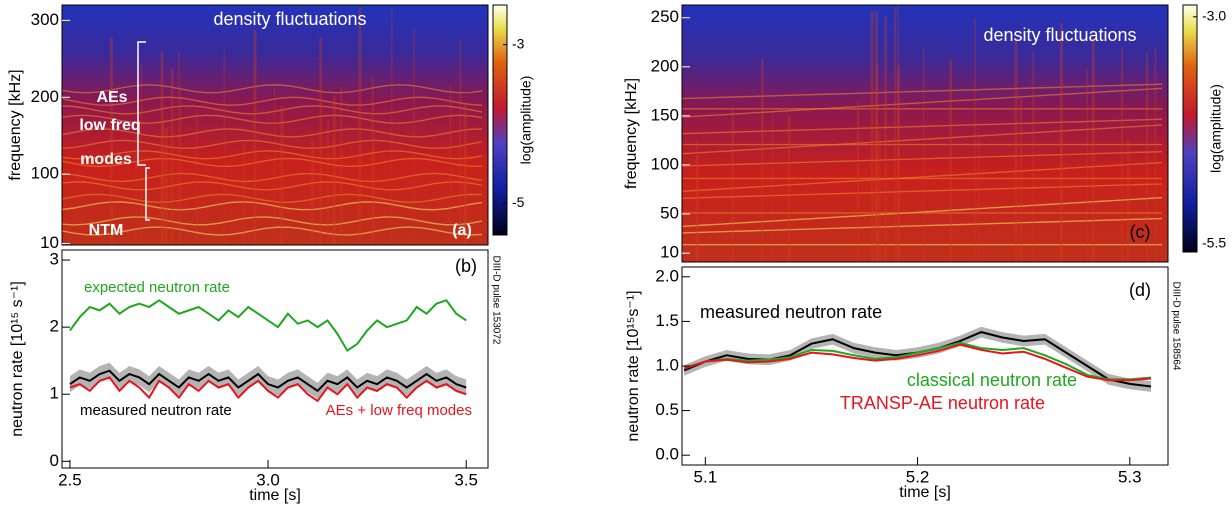  Describe the element at coordinates (992, 380) in the screenshot. I see `series-label: classical neutron rate` at that location.